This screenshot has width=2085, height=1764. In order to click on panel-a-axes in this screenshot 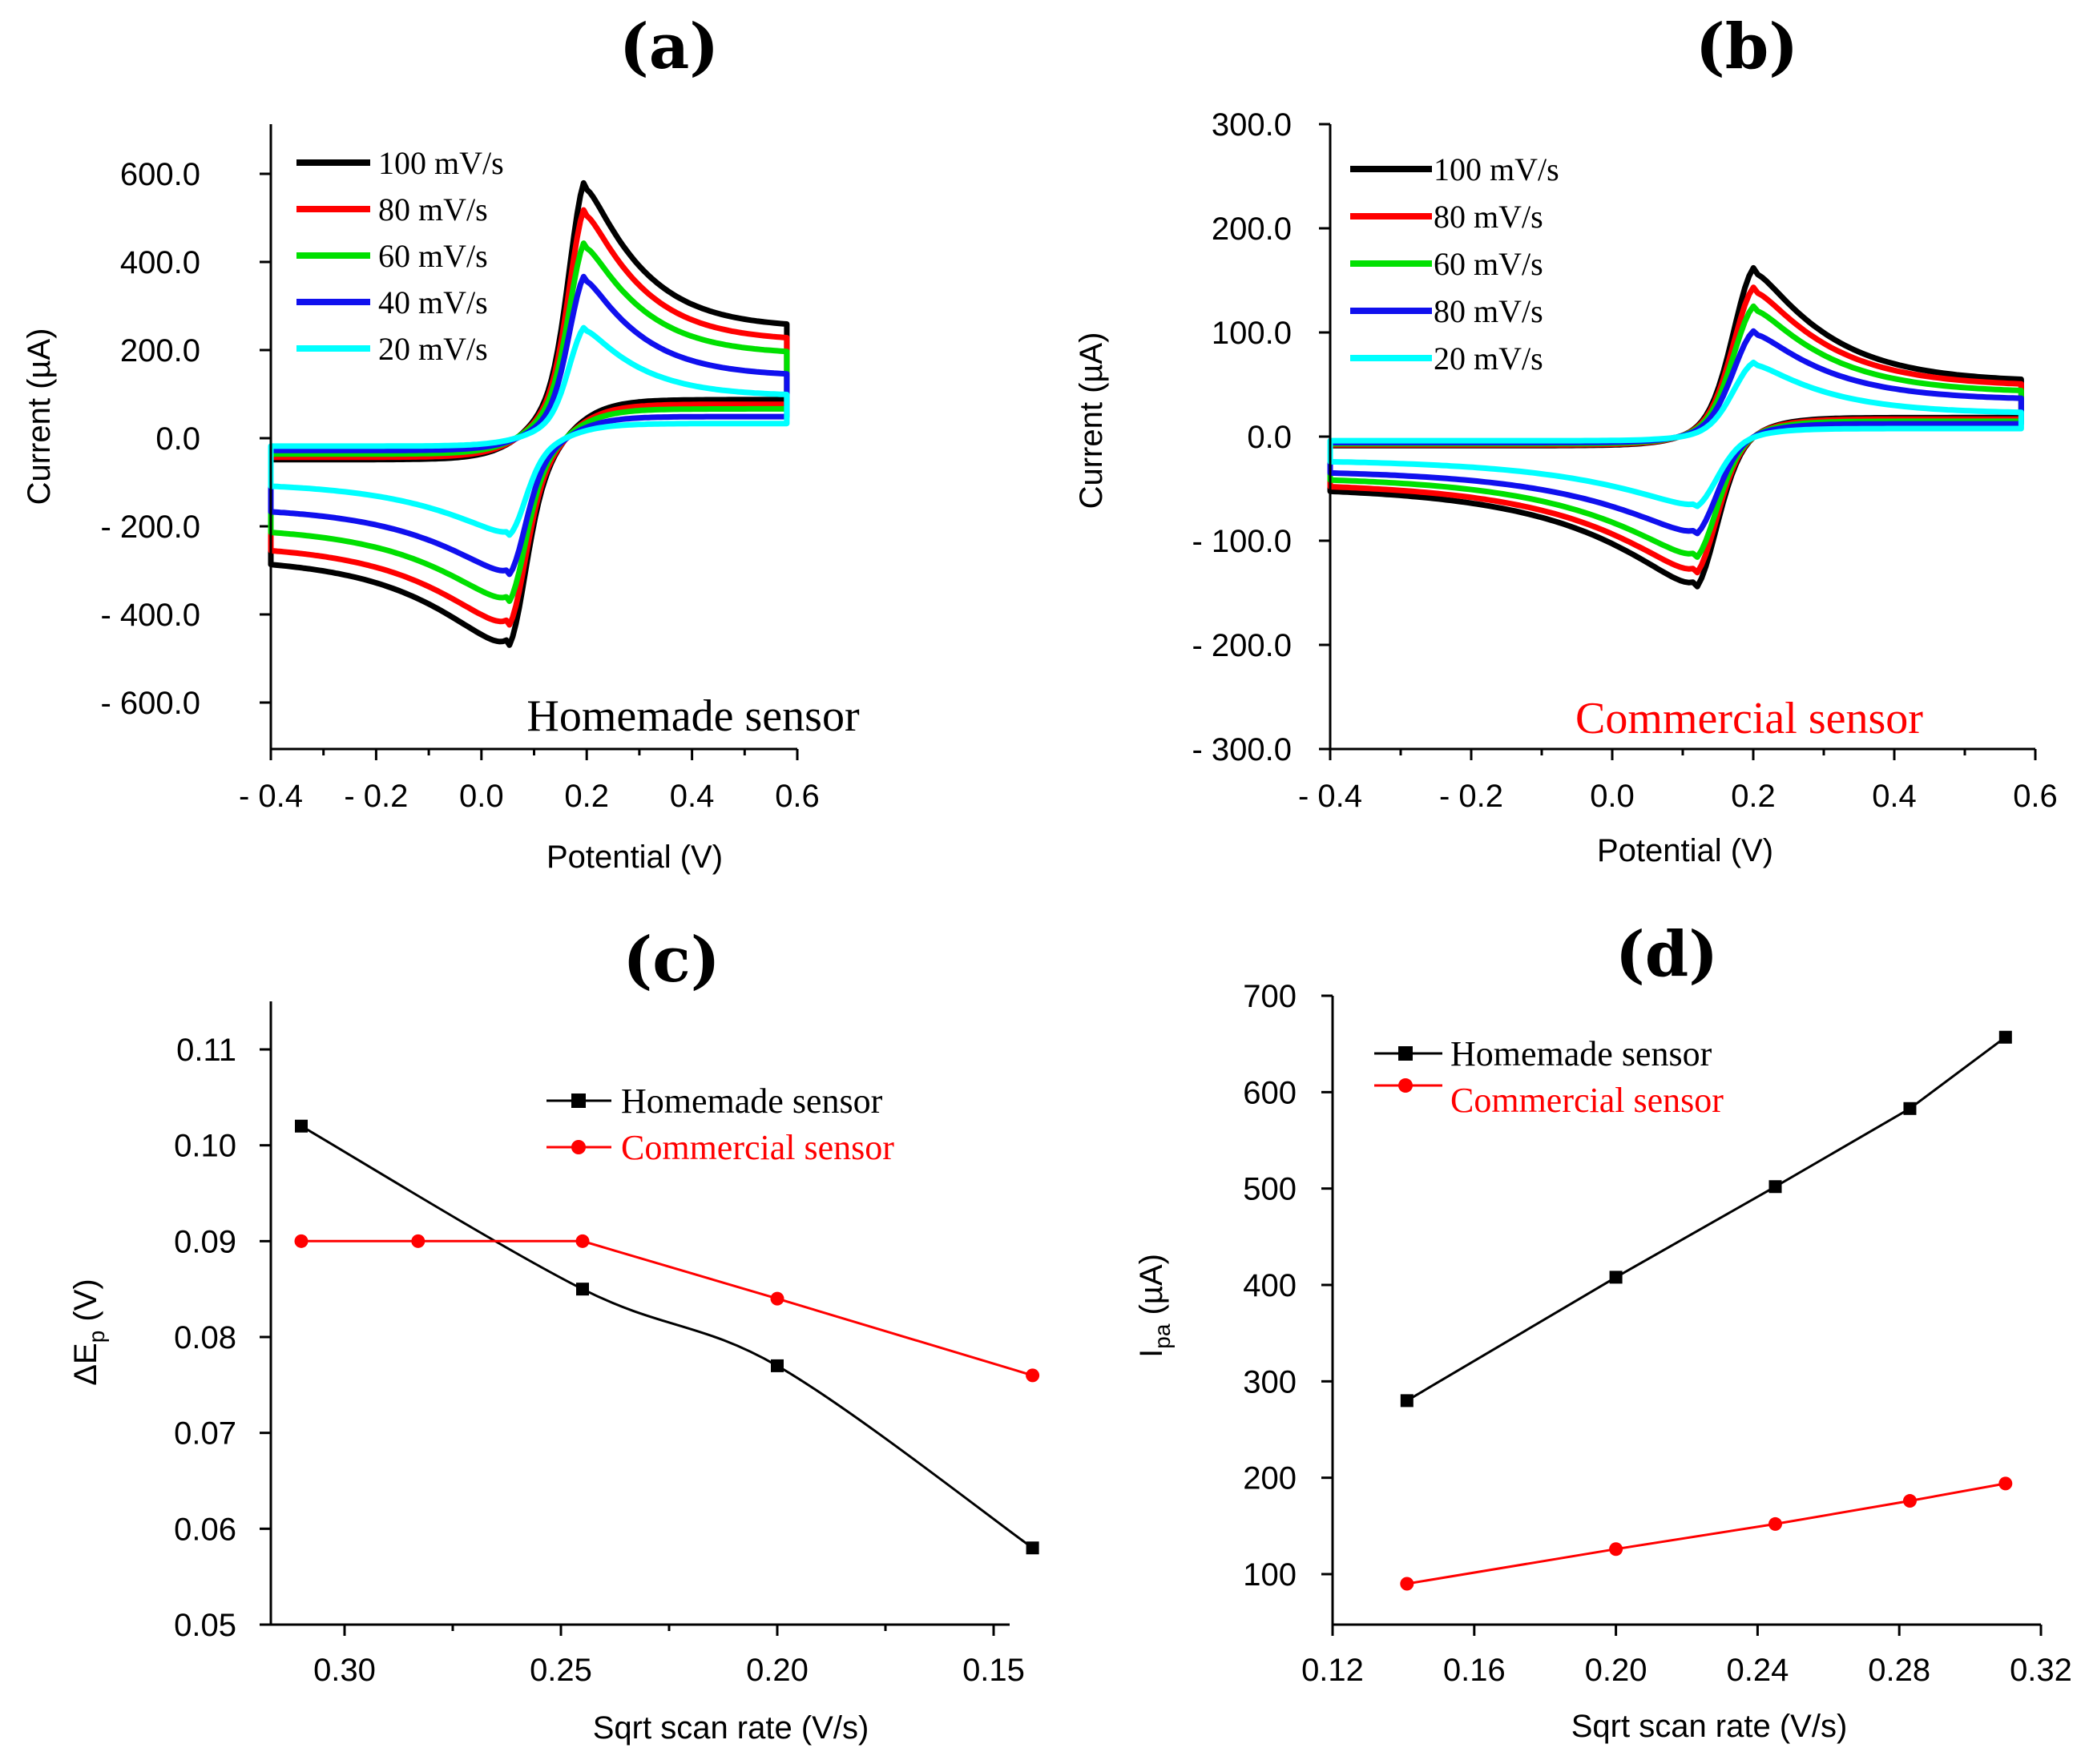, I will do `click(533, 437)`.